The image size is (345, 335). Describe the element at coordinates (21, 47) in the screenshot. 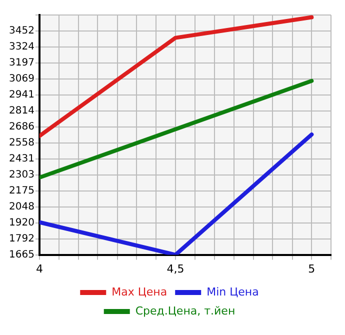

I see `y-tick-label: 3324` at that location.